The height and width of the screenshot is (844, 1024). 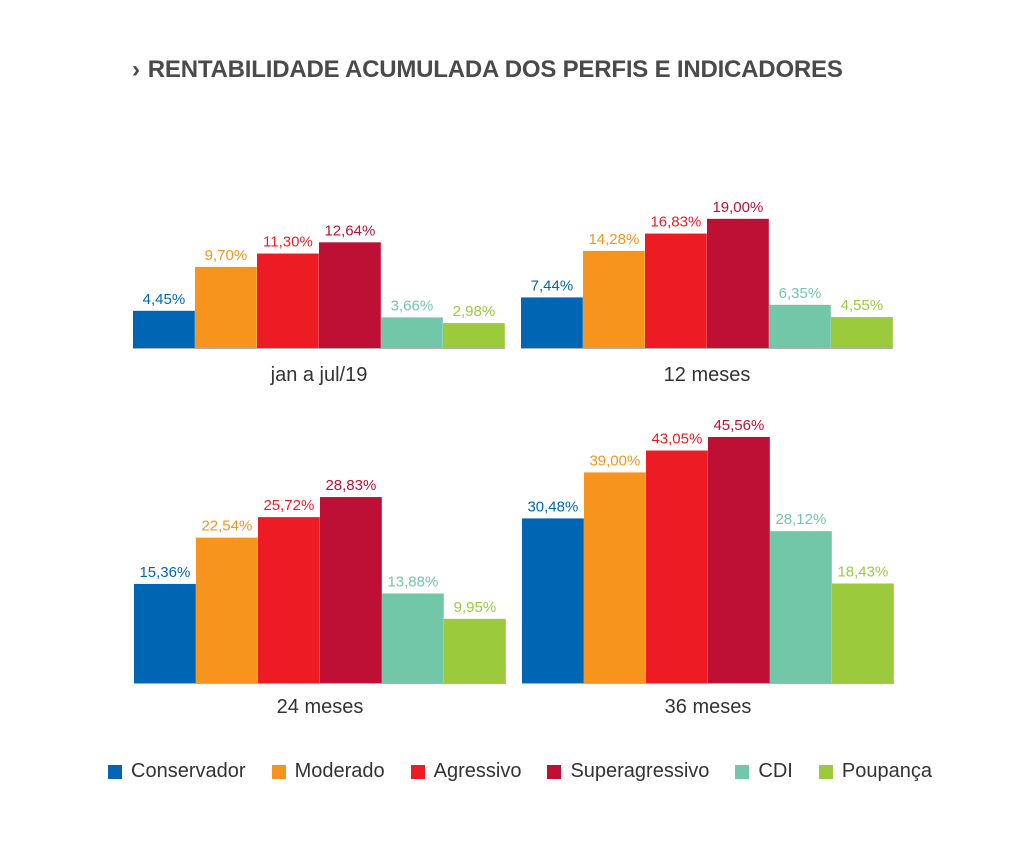 I want to click on data-label-poupanca: 2,98%, so click(x=474, y=311).